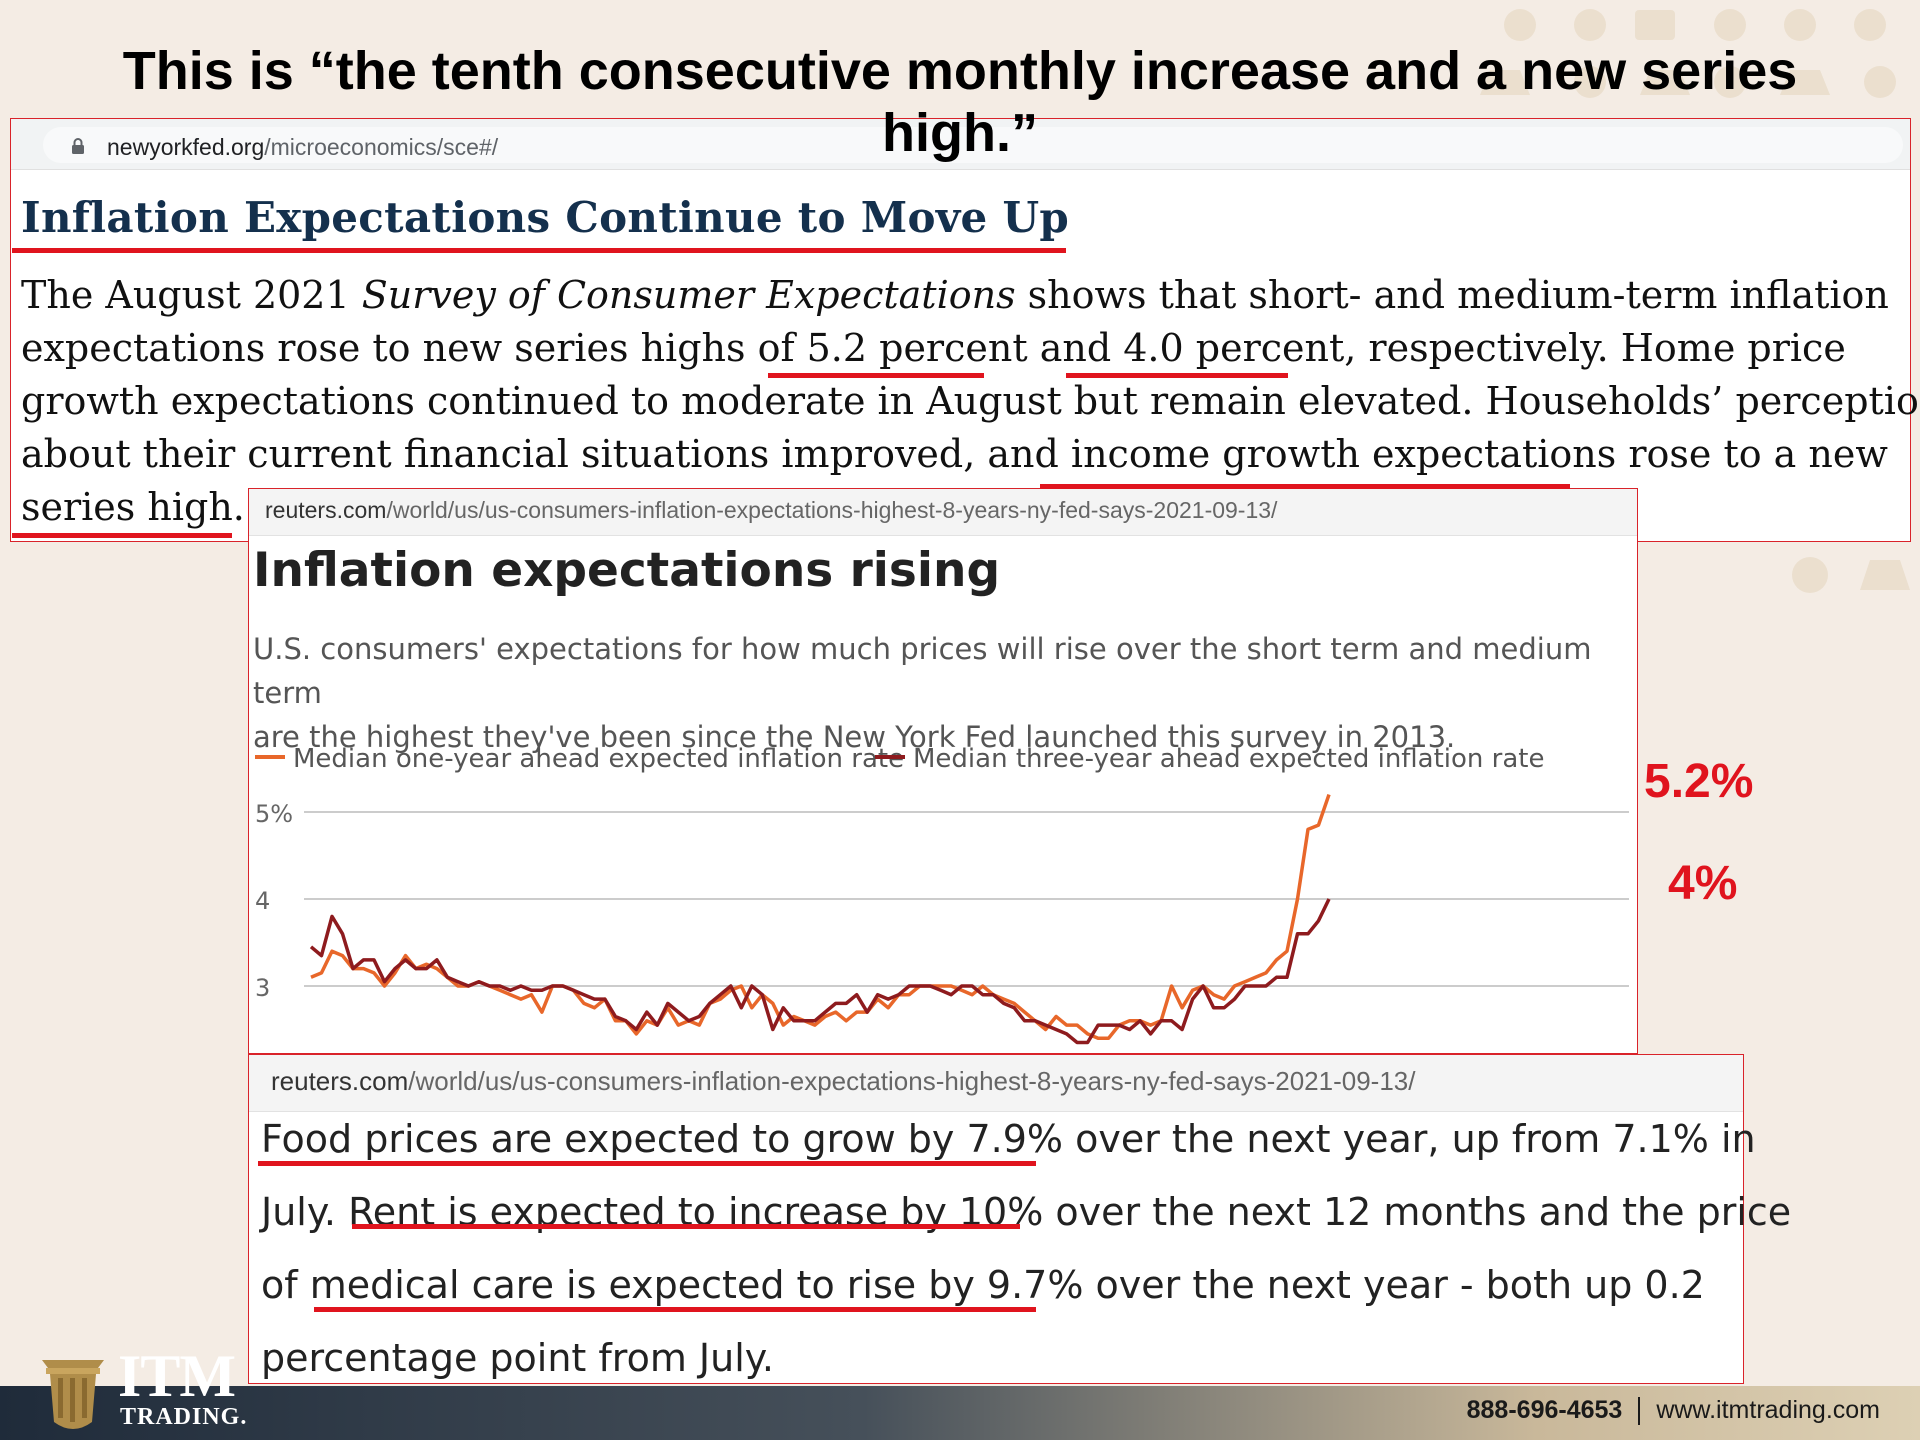 Image resolution: width=1920 pixels, height=1440 pixels. What do you see at coordinates (1639, 1411) in the screenshot?
I see `footer-divider` at bounding box center [1639, 1411].